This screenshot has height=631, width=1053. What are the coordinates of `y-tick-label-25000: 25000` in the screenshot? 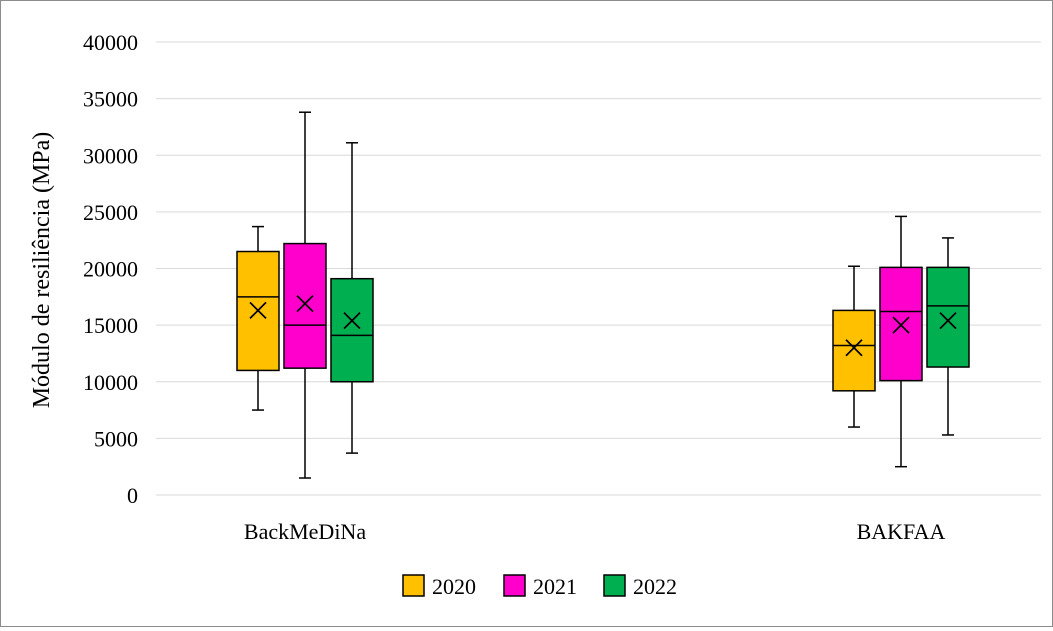 It's located at (110, 212).